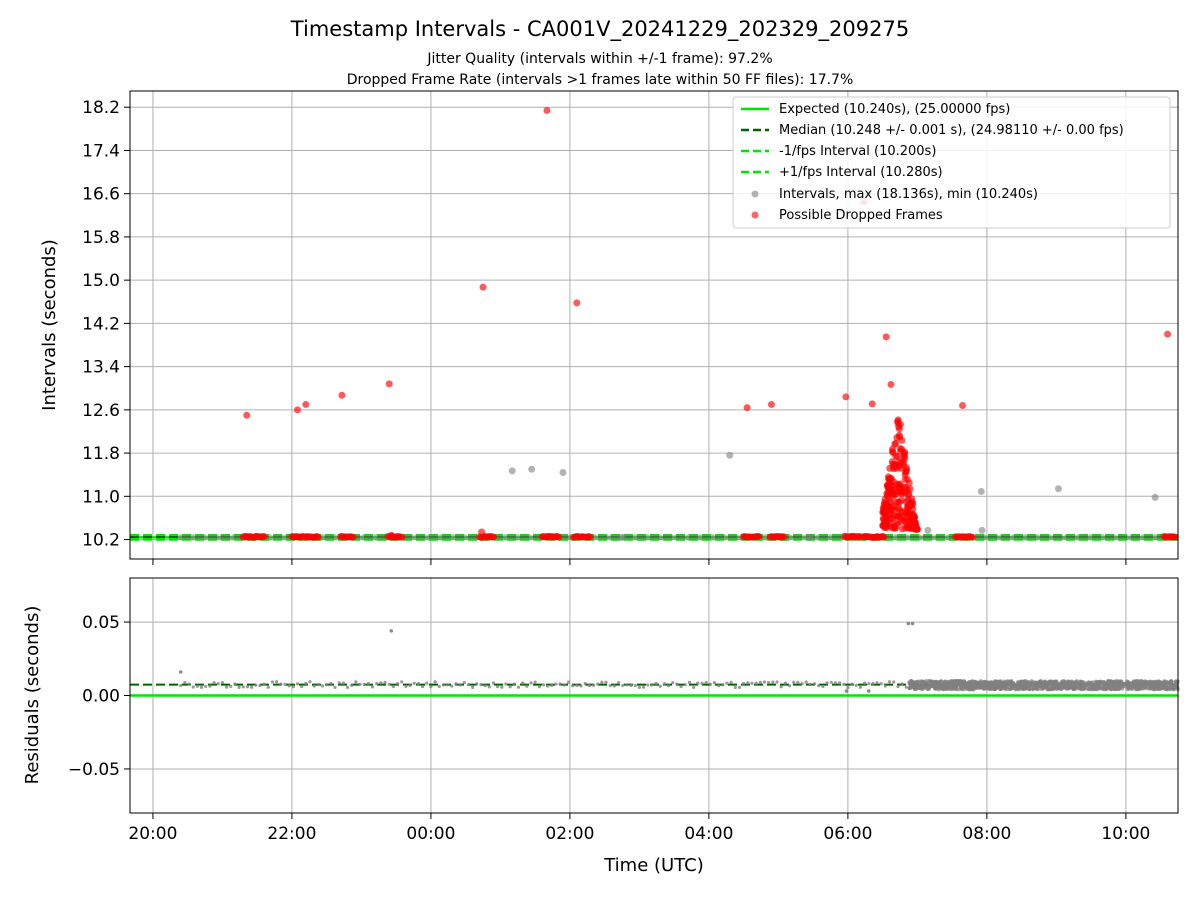 The image size is (1200, 900). I want to click on intervals-y-tick-label: 12.6, so click(101, 411).